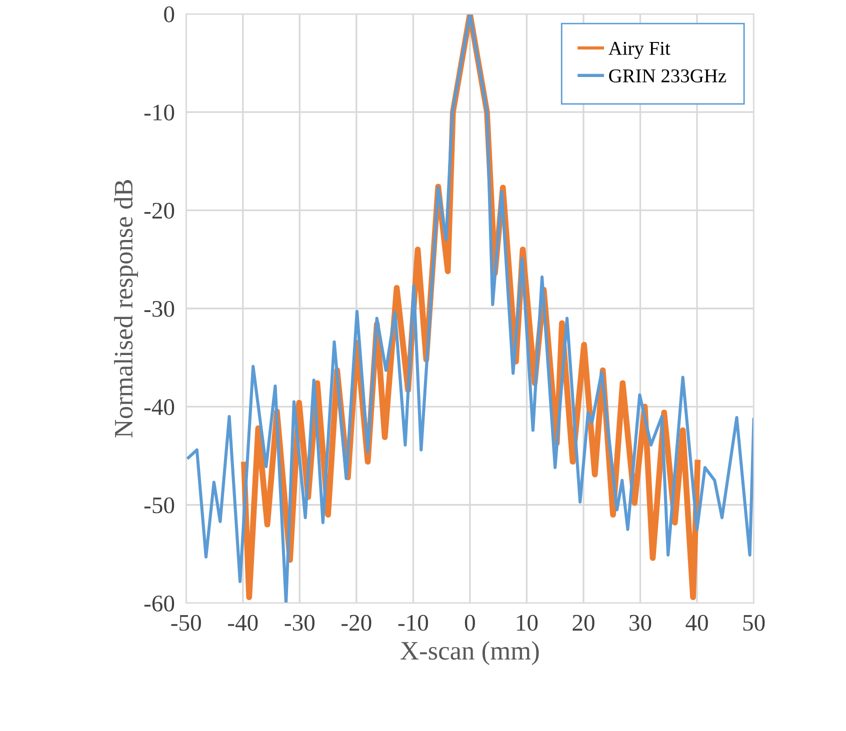  Describe the element at coordinates (186, 622) in the screenshot. I see `x-tick-label: -50` at that location.